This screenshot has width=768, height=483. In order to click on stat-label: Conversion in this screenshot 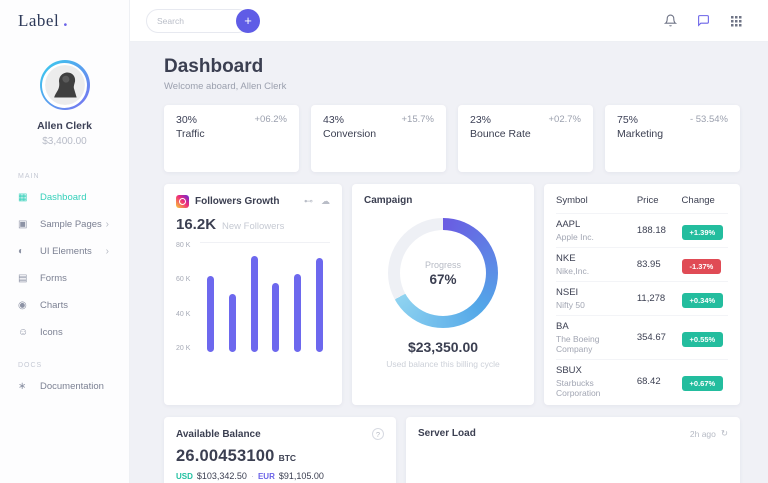, I will do `click(350, 134)`.